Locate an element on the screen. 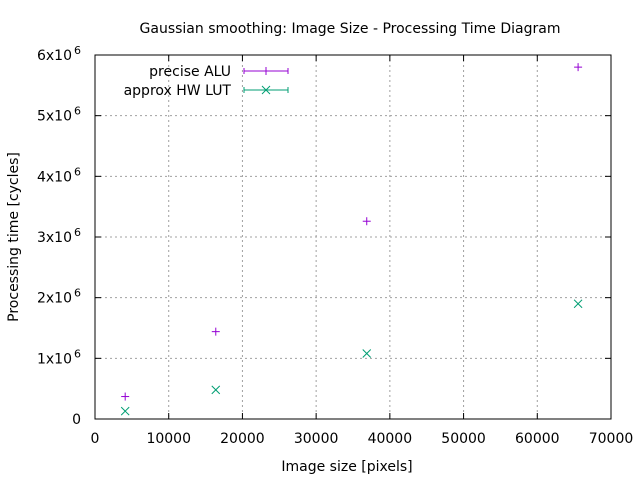 The image size is (640, 480). x-tick-label: 70000 is located at coordinates (611, 439).